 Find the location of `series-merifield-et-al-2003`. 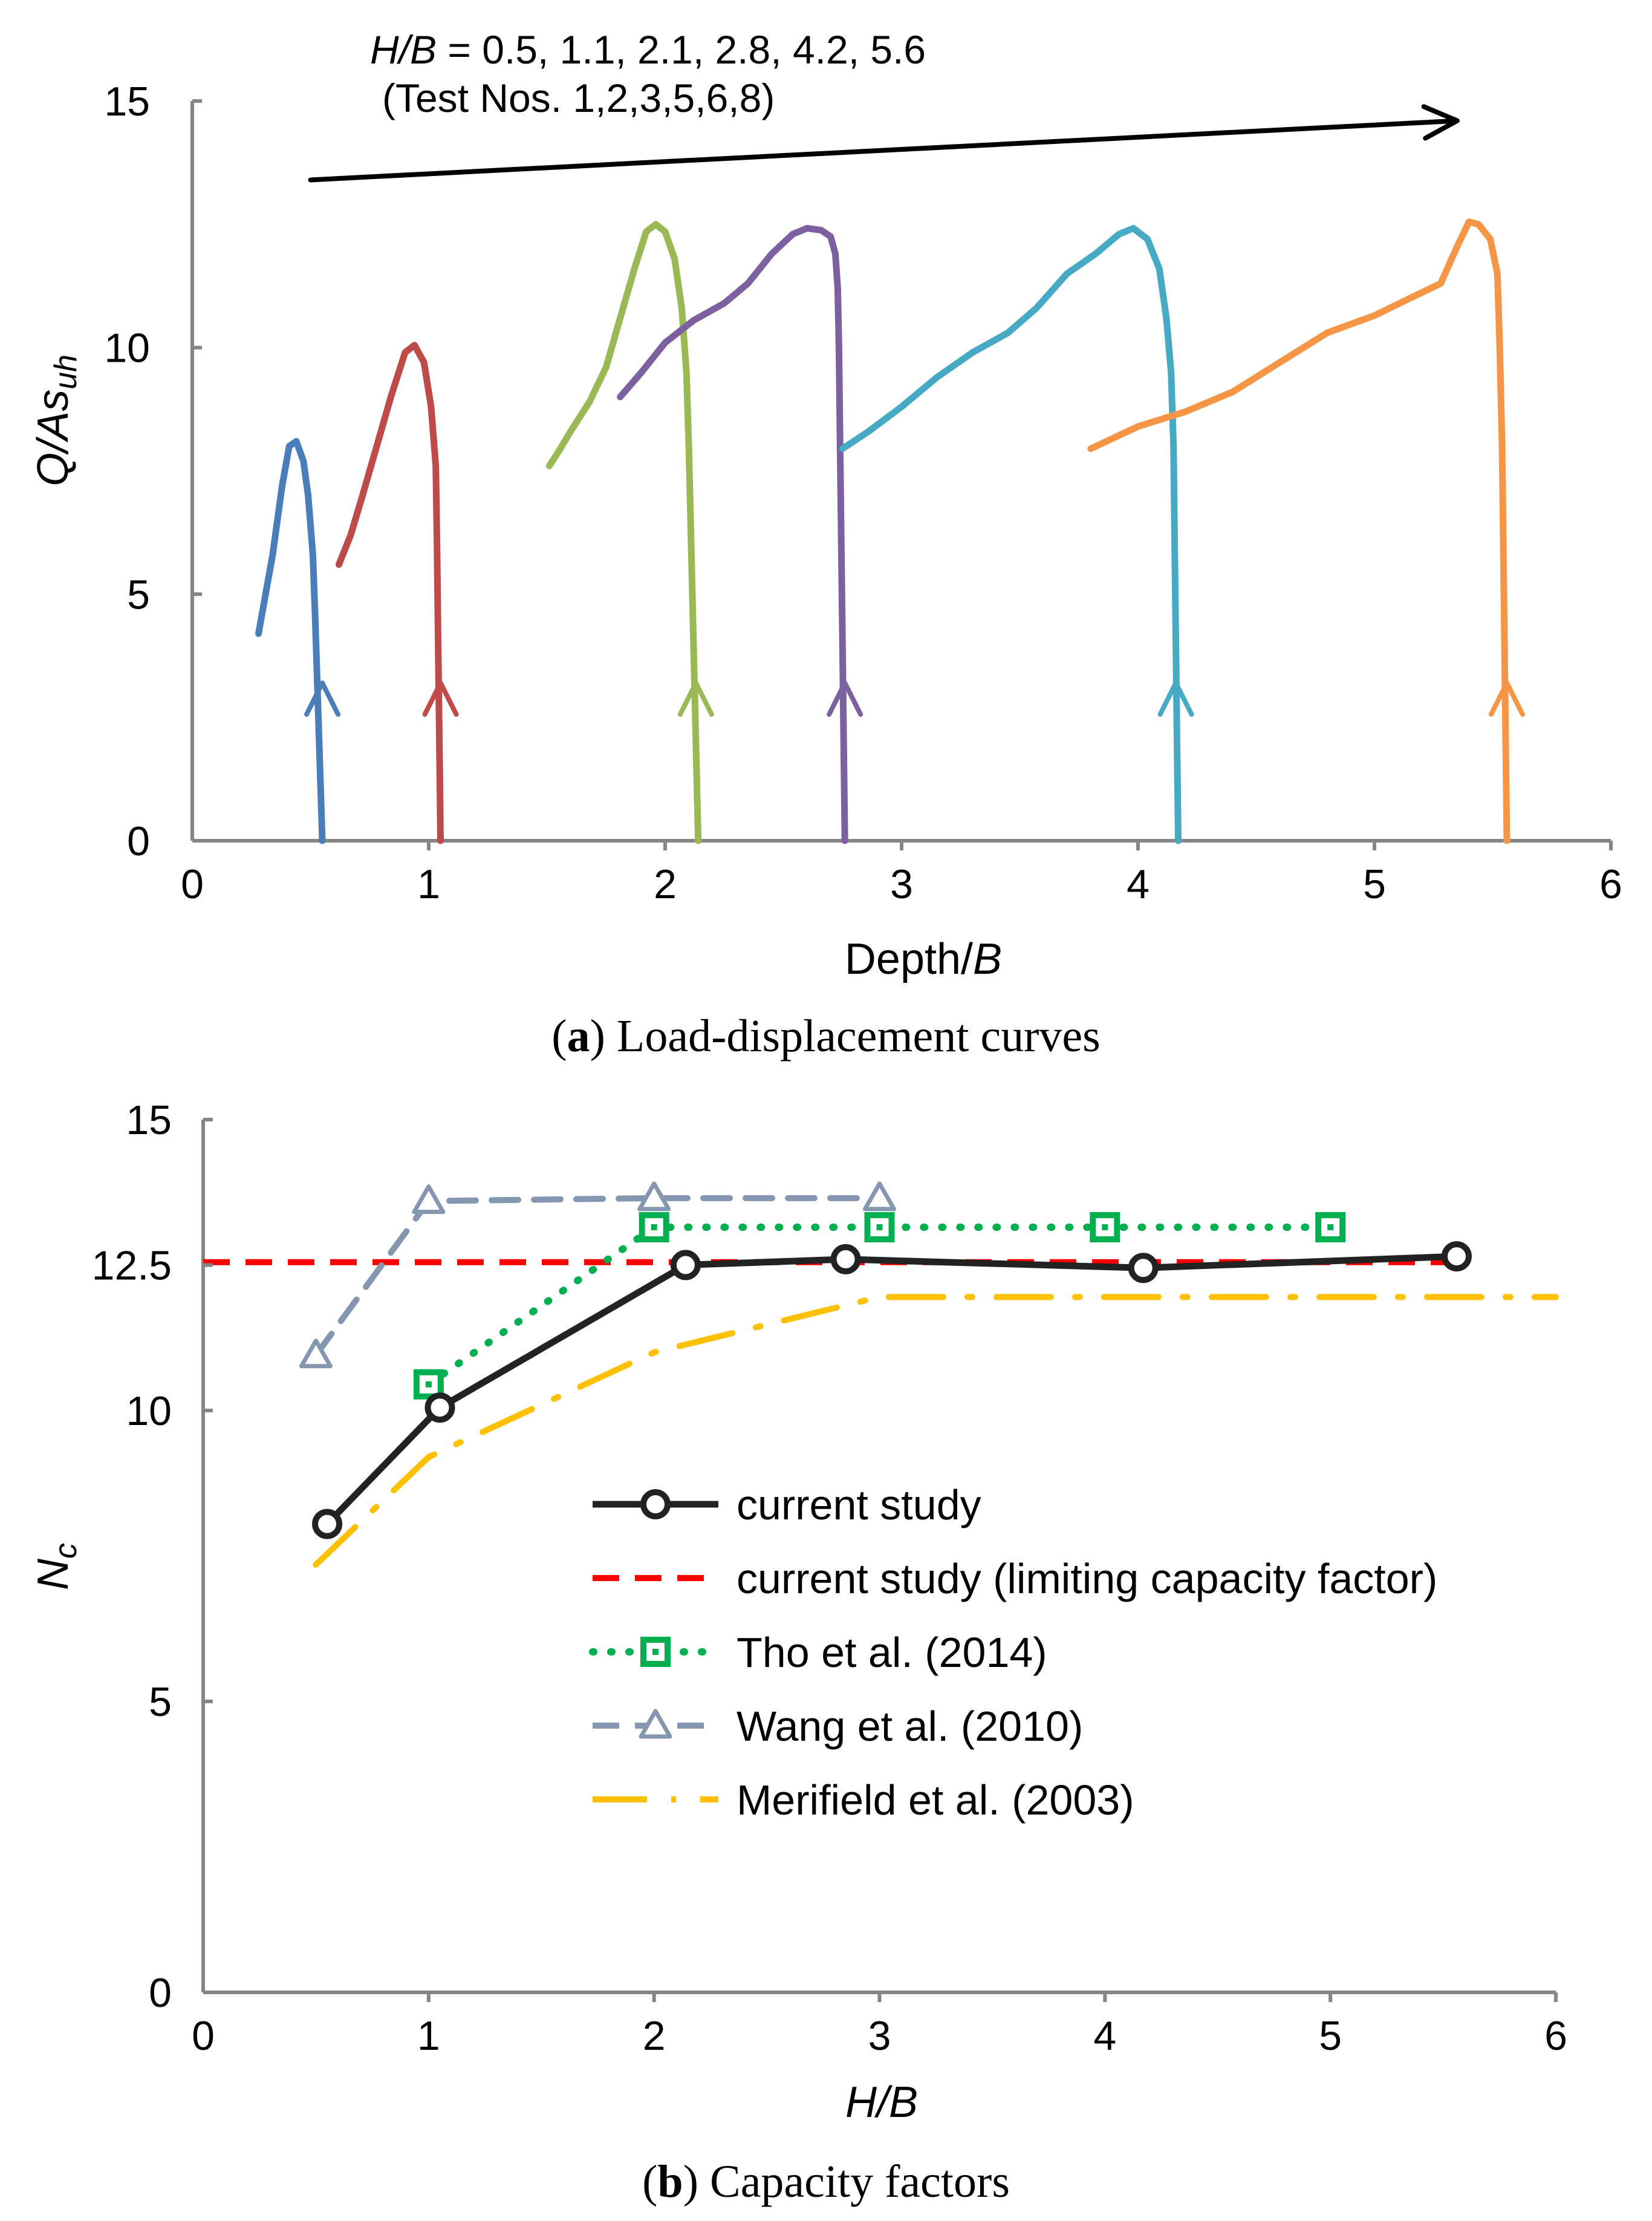

series-merifield-et-al-2003 is located at coordinates (936, 1431).